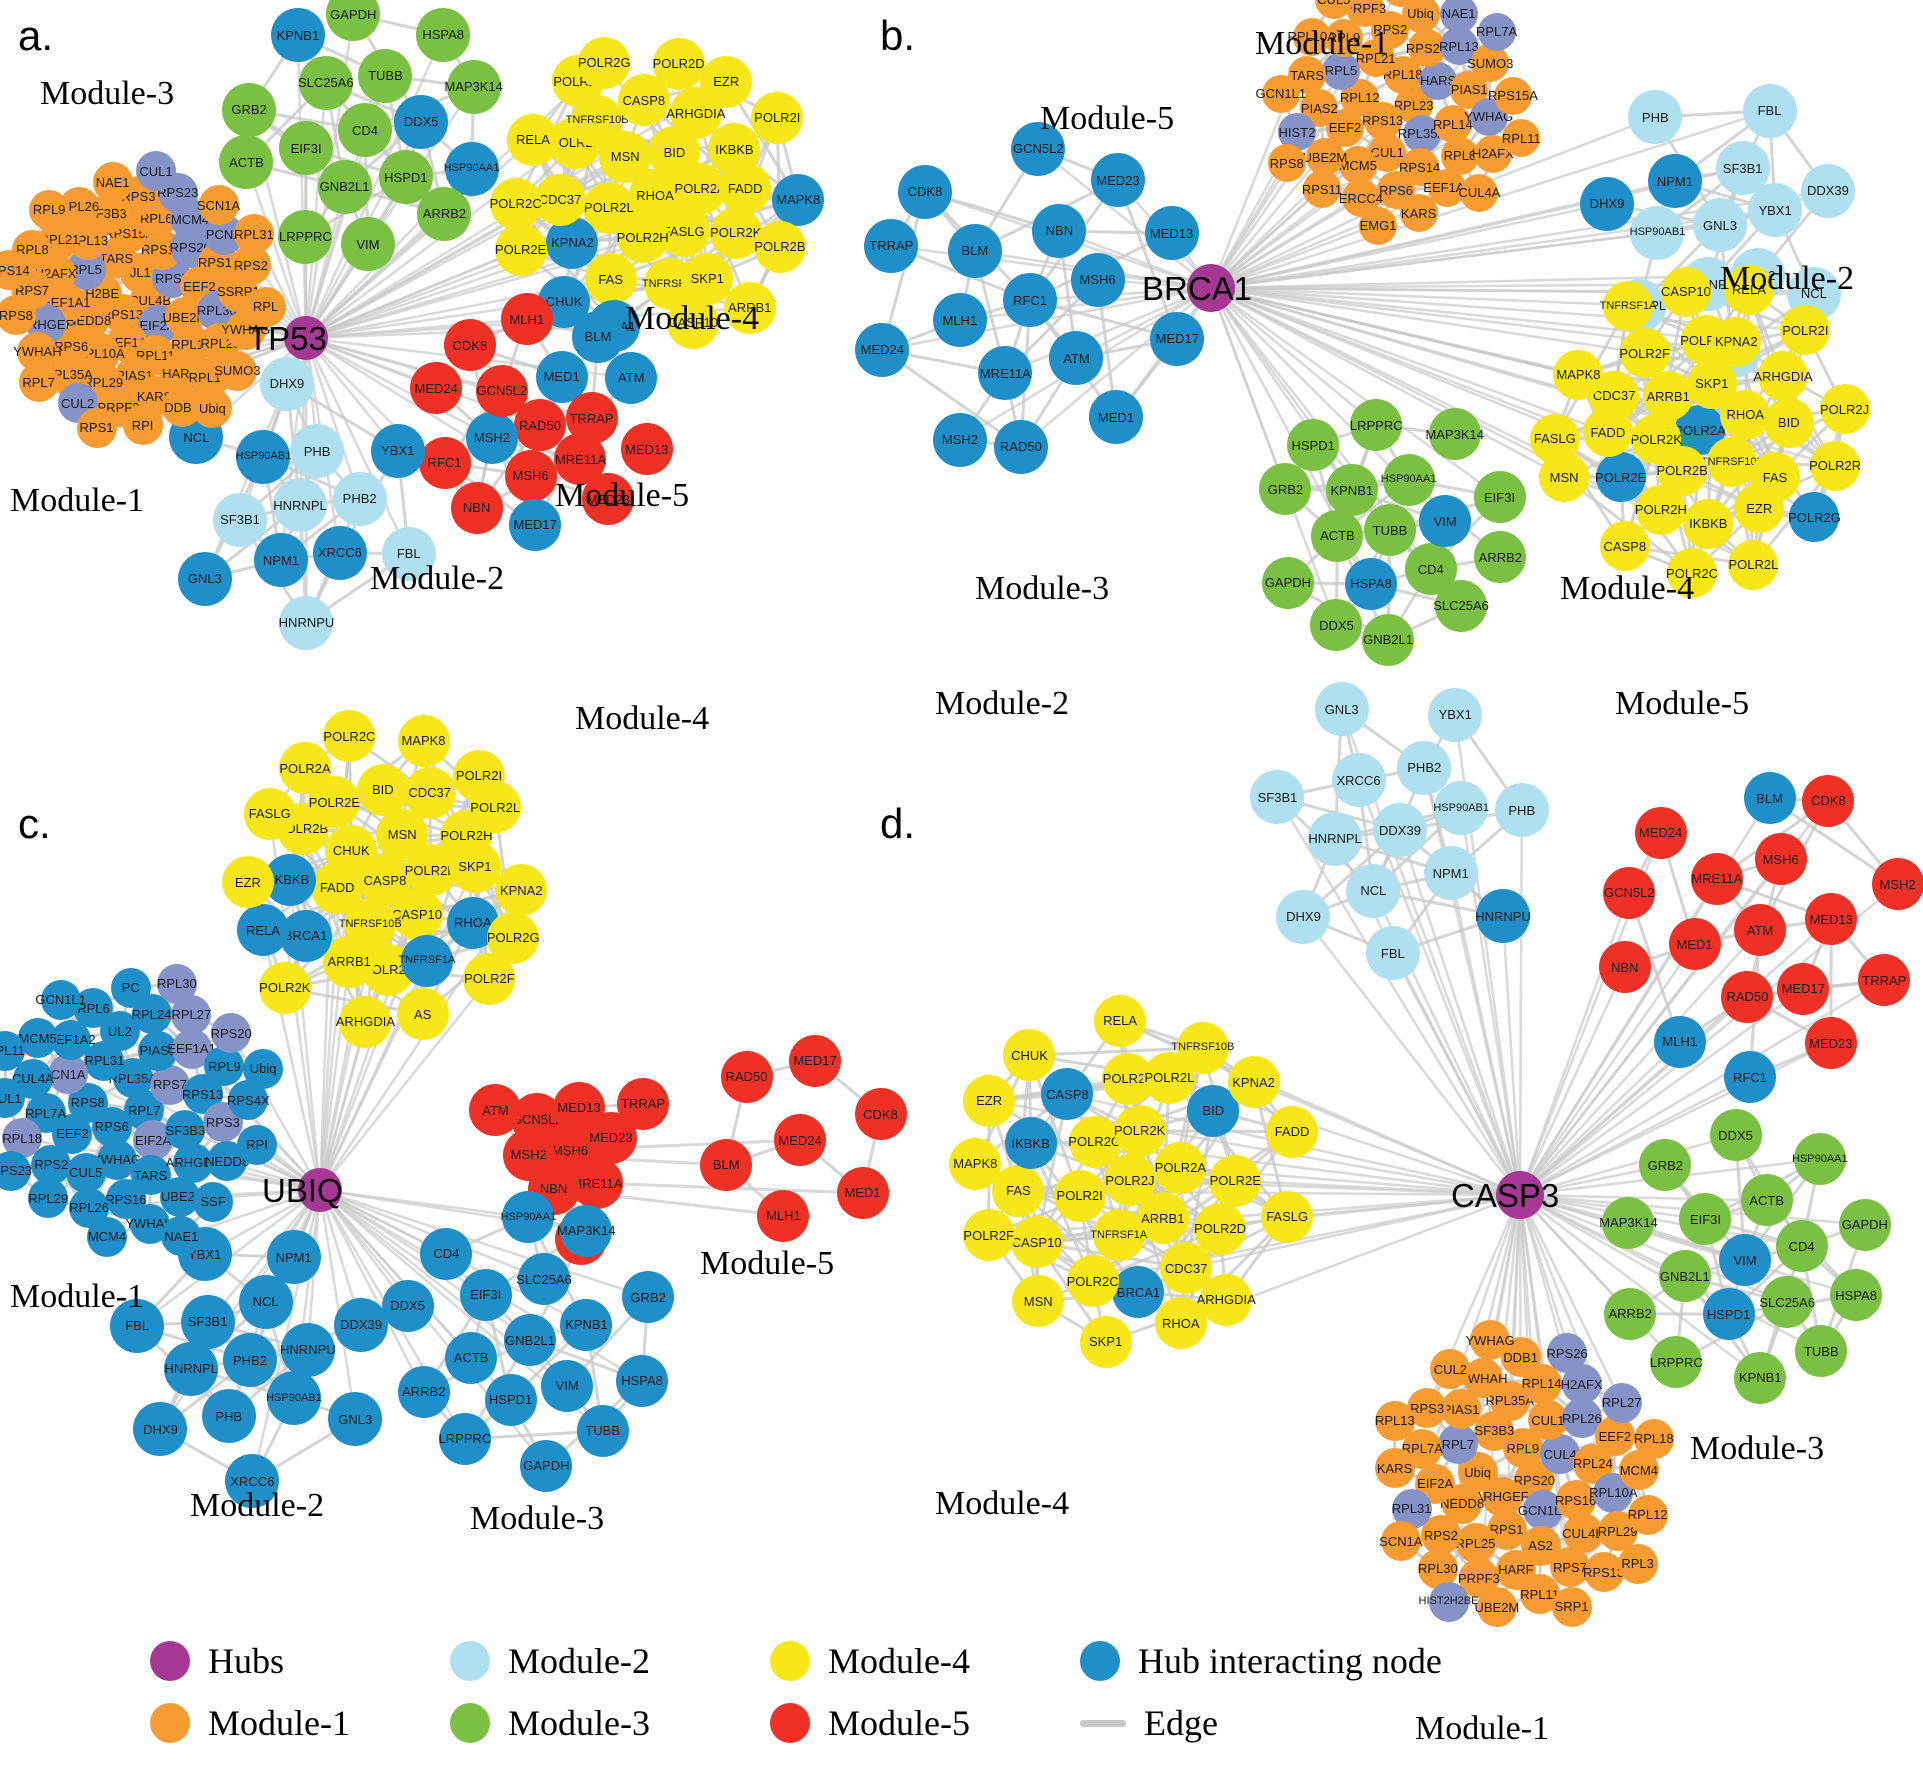 Image resolution: width=1923 pixels, height=1775 pixels. What do you see at coordinates (446, 1253) in the screenshot?
I see `network-node: CD4` at bounding box center [446, 1253].